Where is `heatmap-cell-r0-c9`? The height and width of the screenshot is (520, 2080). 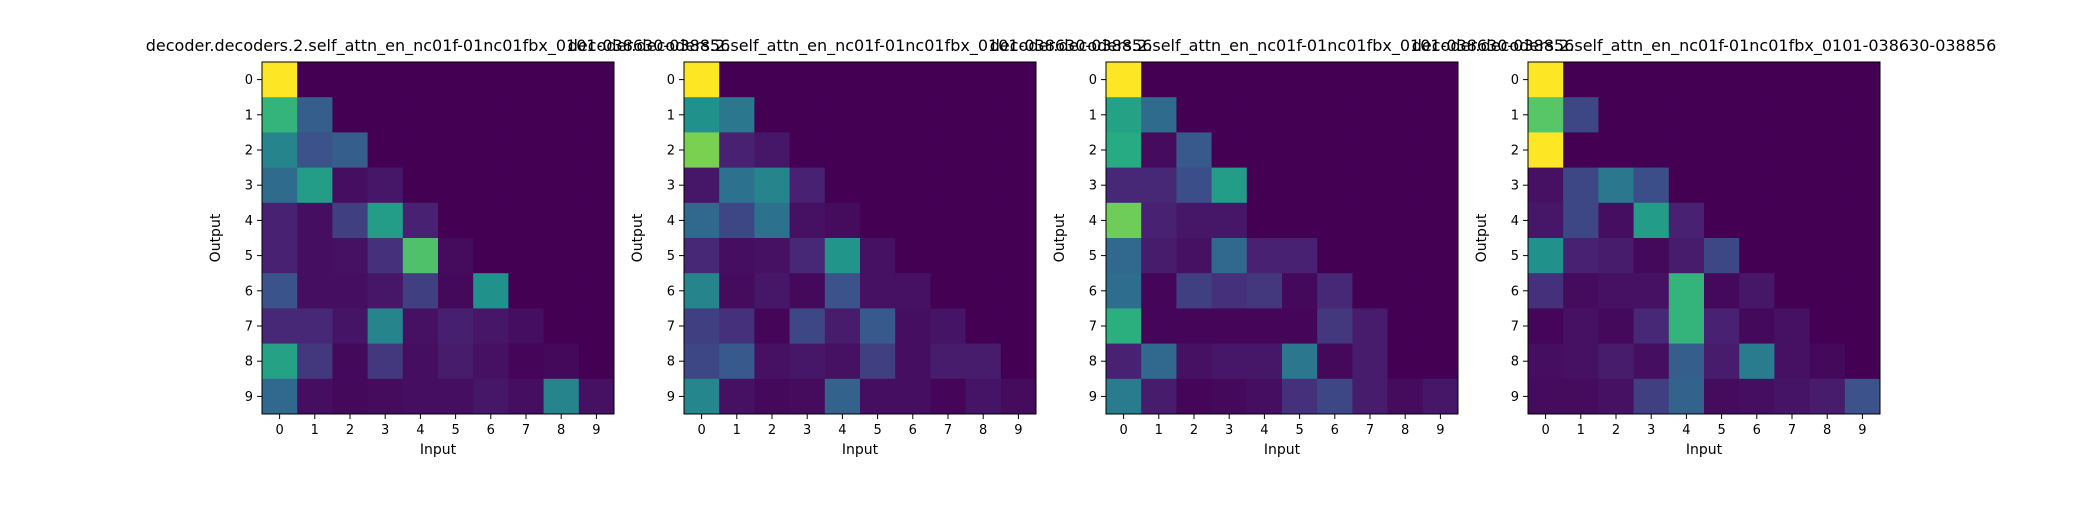
heatmap-cell-r0-c9 is located at coordinates (1862, 80).